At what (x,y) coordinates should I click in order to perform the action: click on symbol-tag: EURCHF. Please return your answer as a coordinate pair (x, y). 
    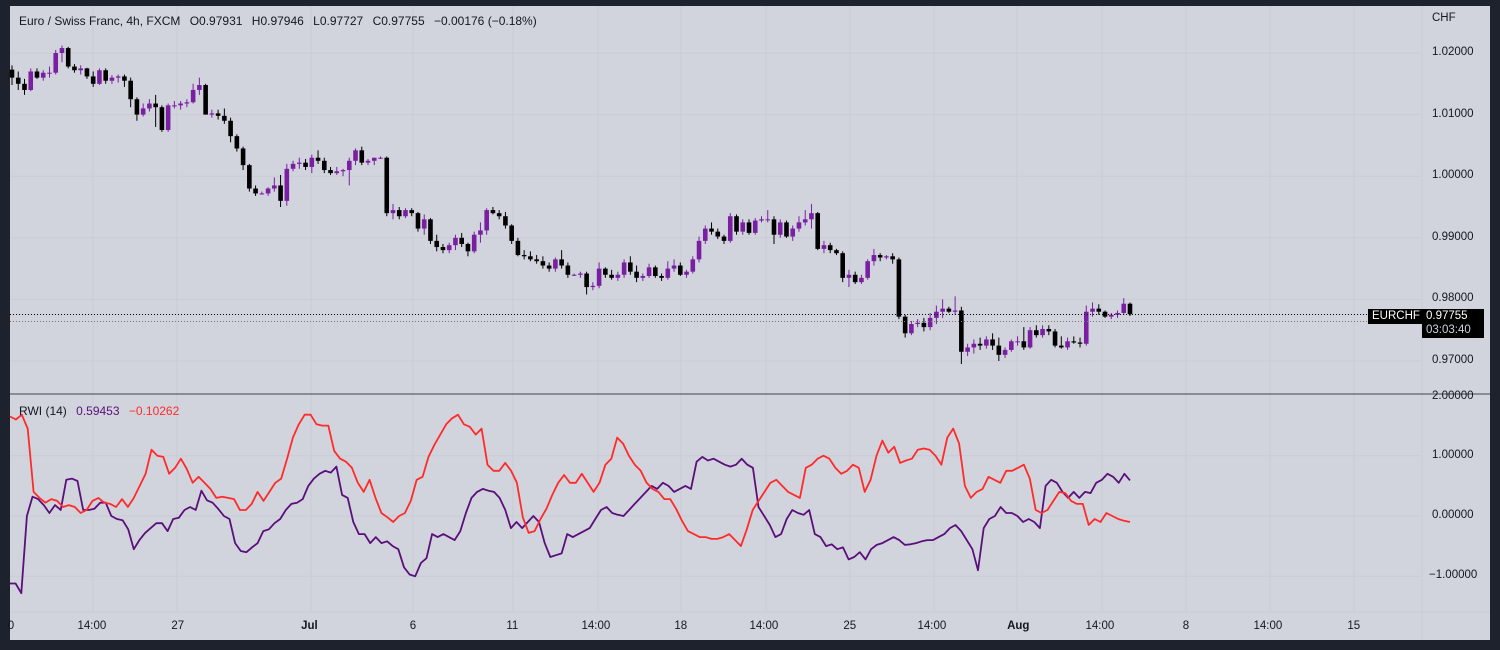
    Looking at the image, I should click on (1396, 316).